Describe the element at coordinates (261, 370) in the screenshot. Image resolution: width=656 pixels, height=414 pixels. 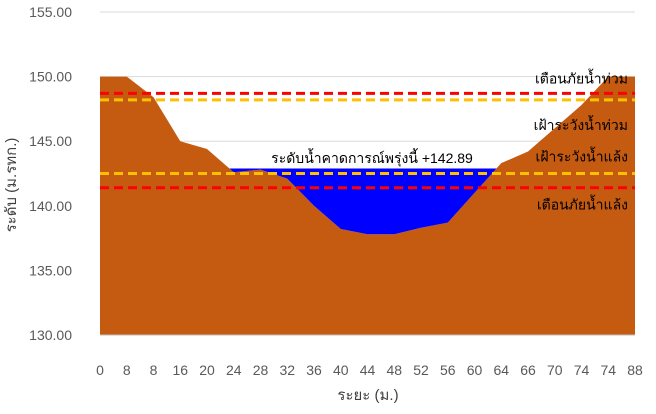
I see `x-tick-label: 28` at that location.